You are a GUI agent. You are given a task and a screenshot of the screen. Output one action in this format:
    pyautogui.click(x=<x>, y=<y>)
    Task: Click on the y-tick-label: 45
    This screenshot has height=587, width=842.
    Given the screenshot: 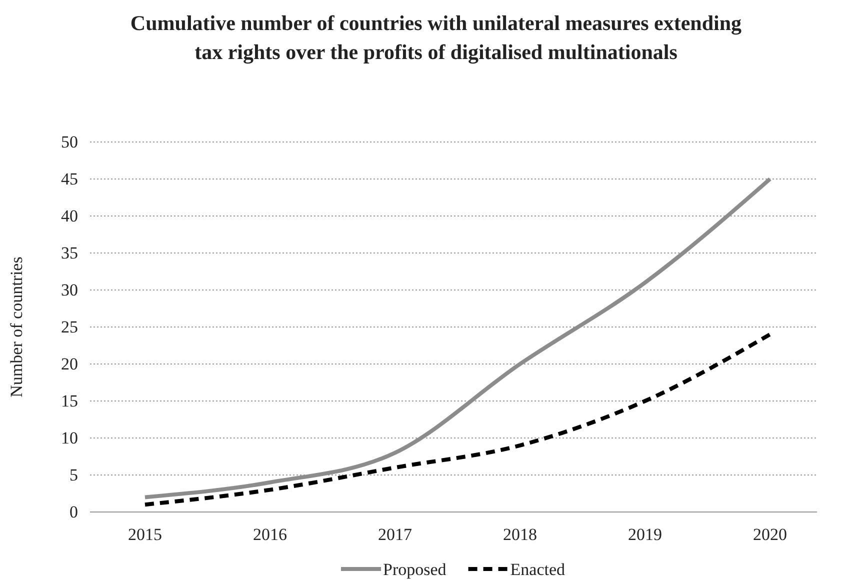 What is the action you would take?
    pyautogui.click(x=69, y=178)
    